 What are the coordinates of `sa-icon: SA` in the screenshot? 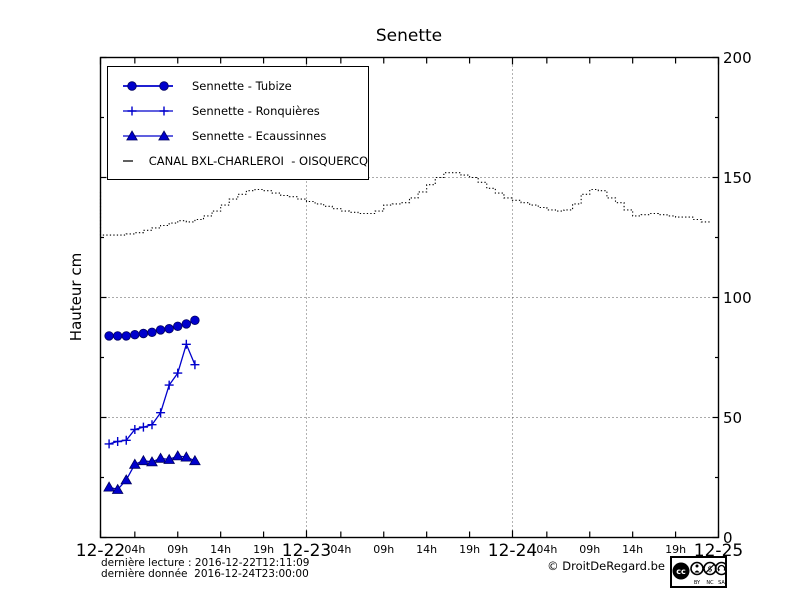 It's located at (720, 573).